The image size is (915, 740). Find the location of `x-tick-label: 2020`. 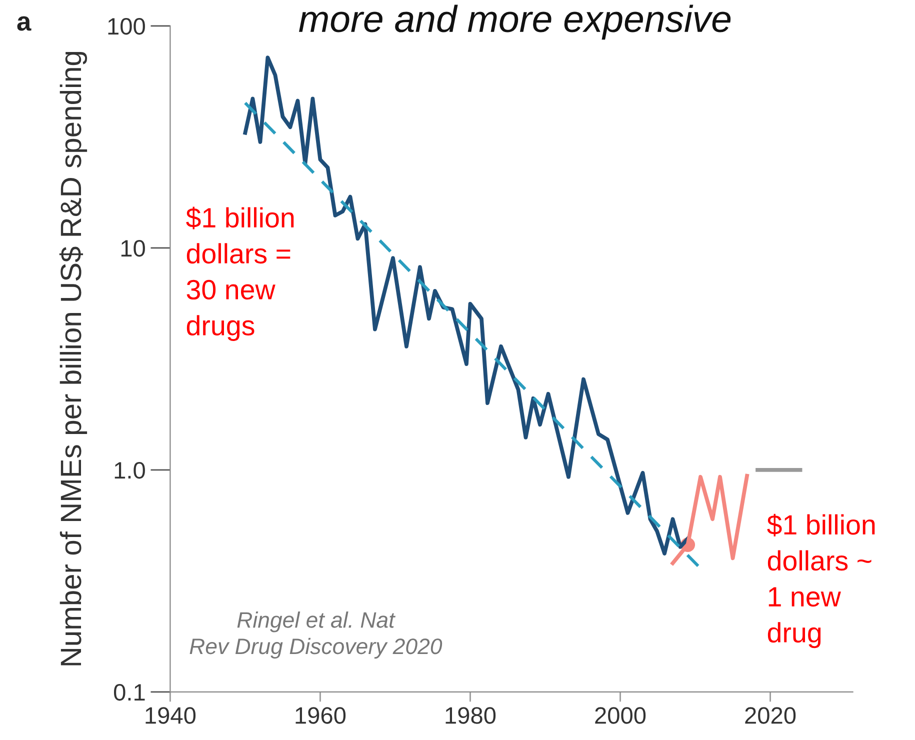

x-tick-label: 2020 is located at coordinates (770, 715).